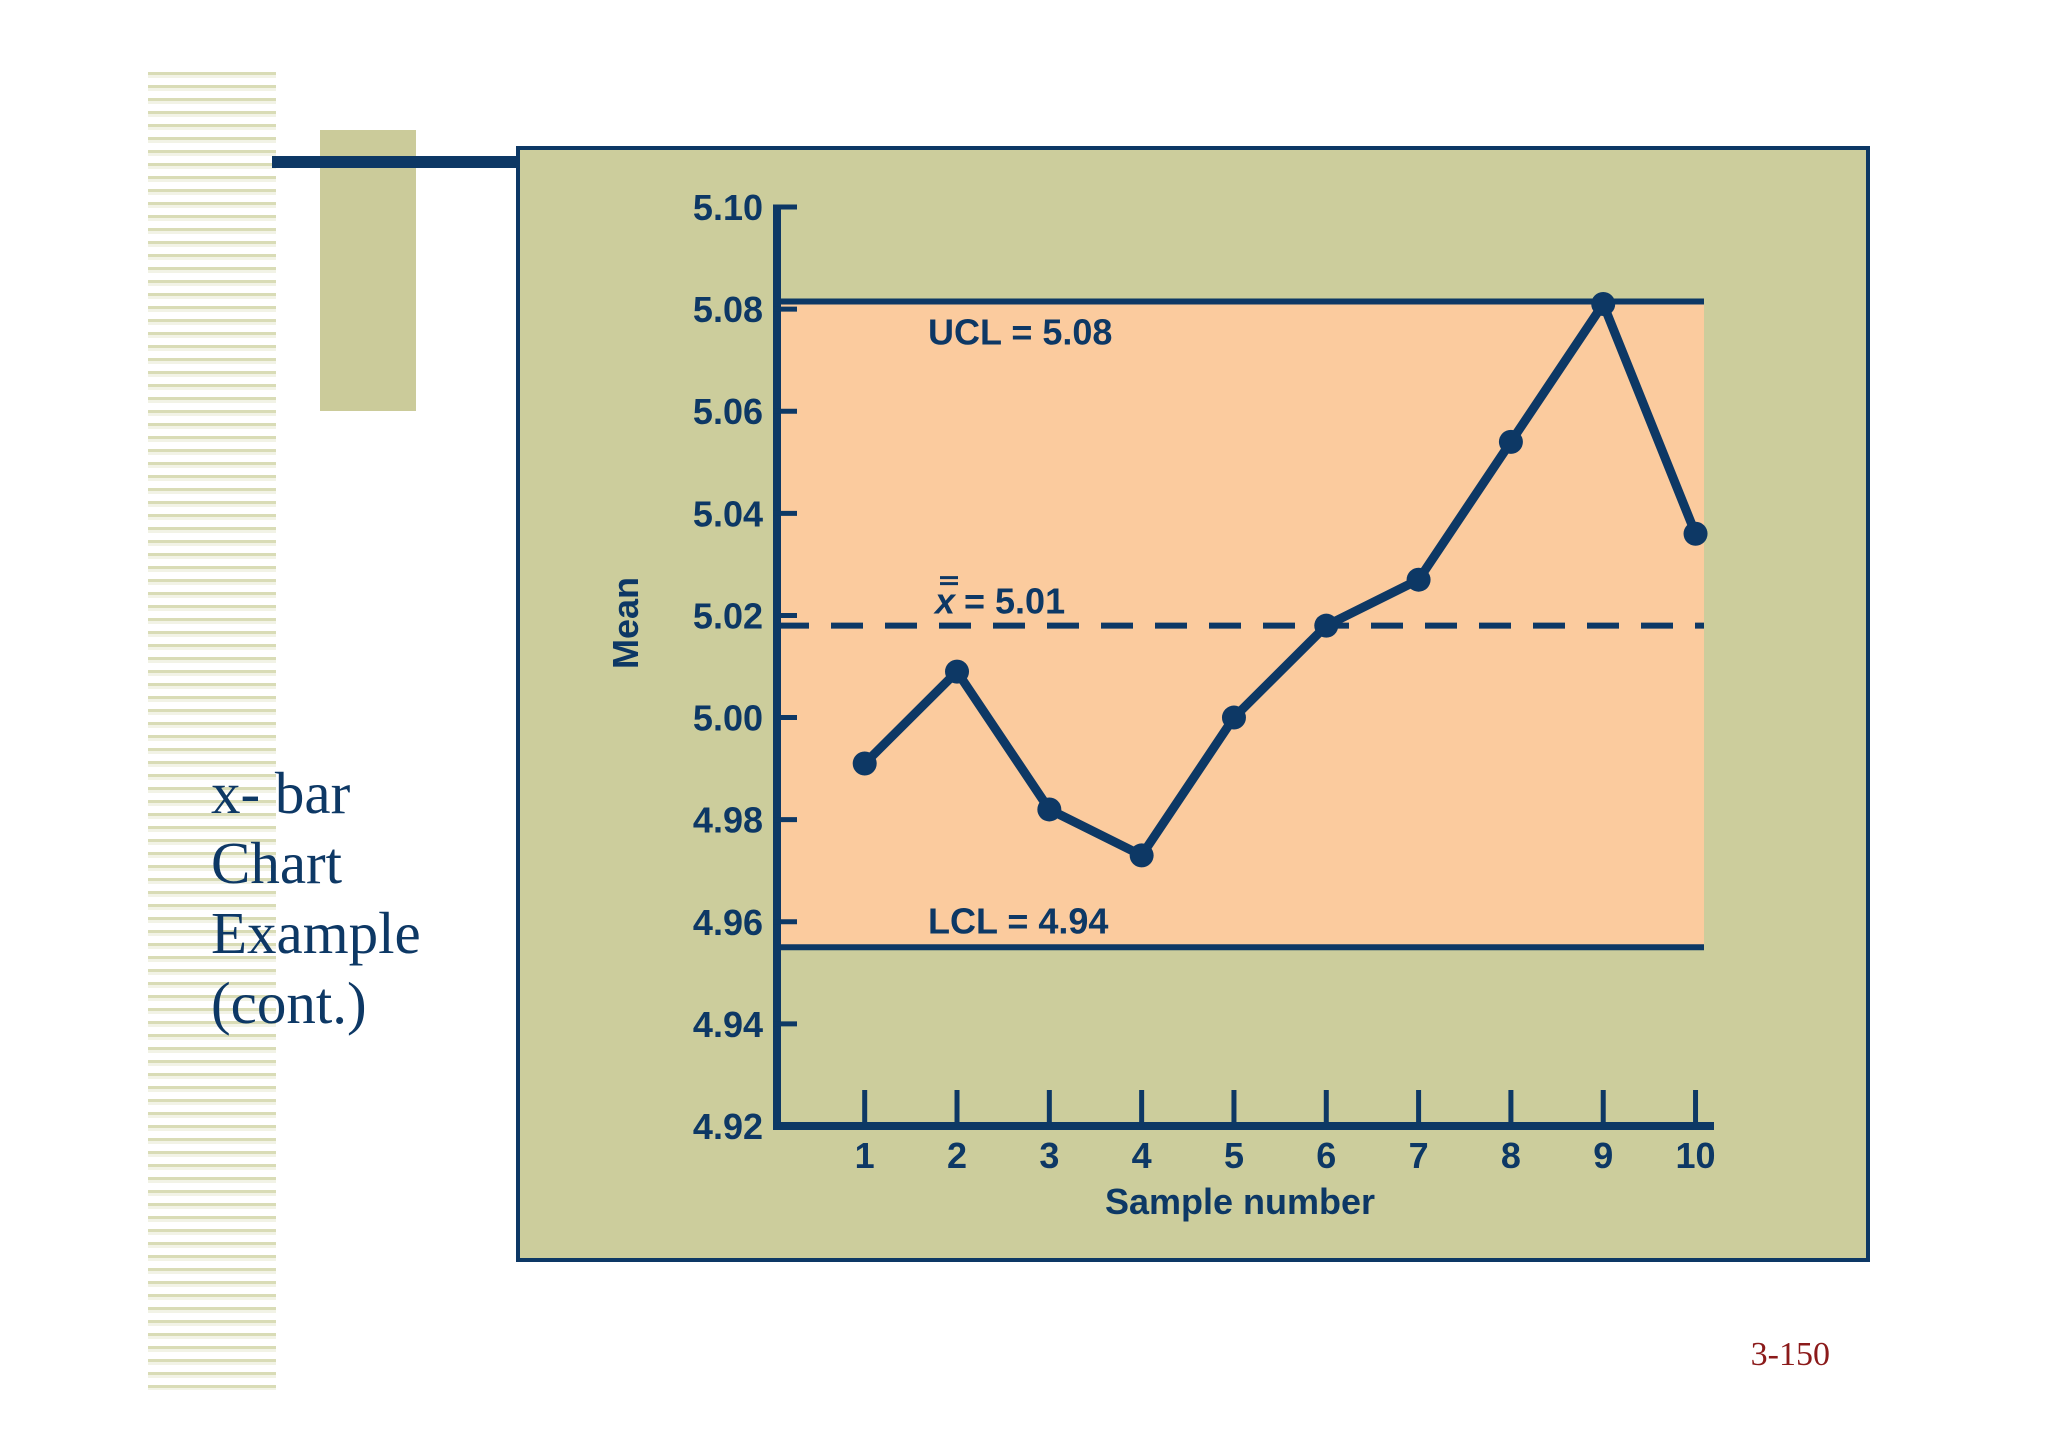  I want to click on slide-title-line: Chart, so click(277, 863).